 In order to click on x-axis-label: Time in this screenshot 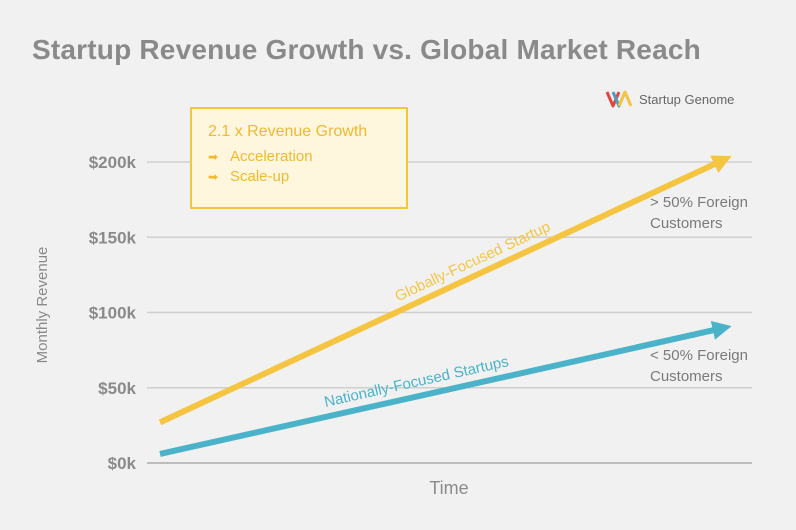, I will do `click(448, 488)`.